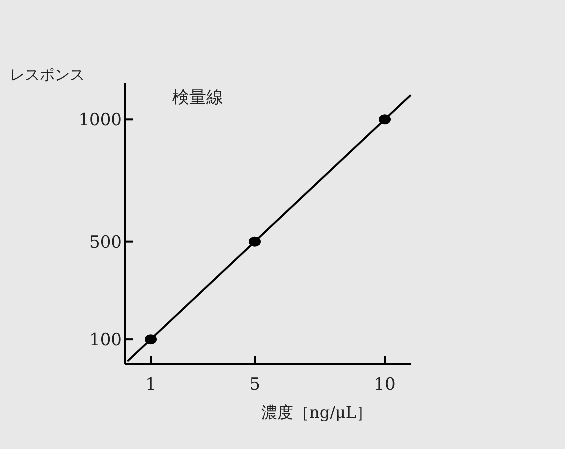 Image resolution: width=565 pixels, height=449 pixels. I want to click on y-tick-label: 1000, so click(100, 120).